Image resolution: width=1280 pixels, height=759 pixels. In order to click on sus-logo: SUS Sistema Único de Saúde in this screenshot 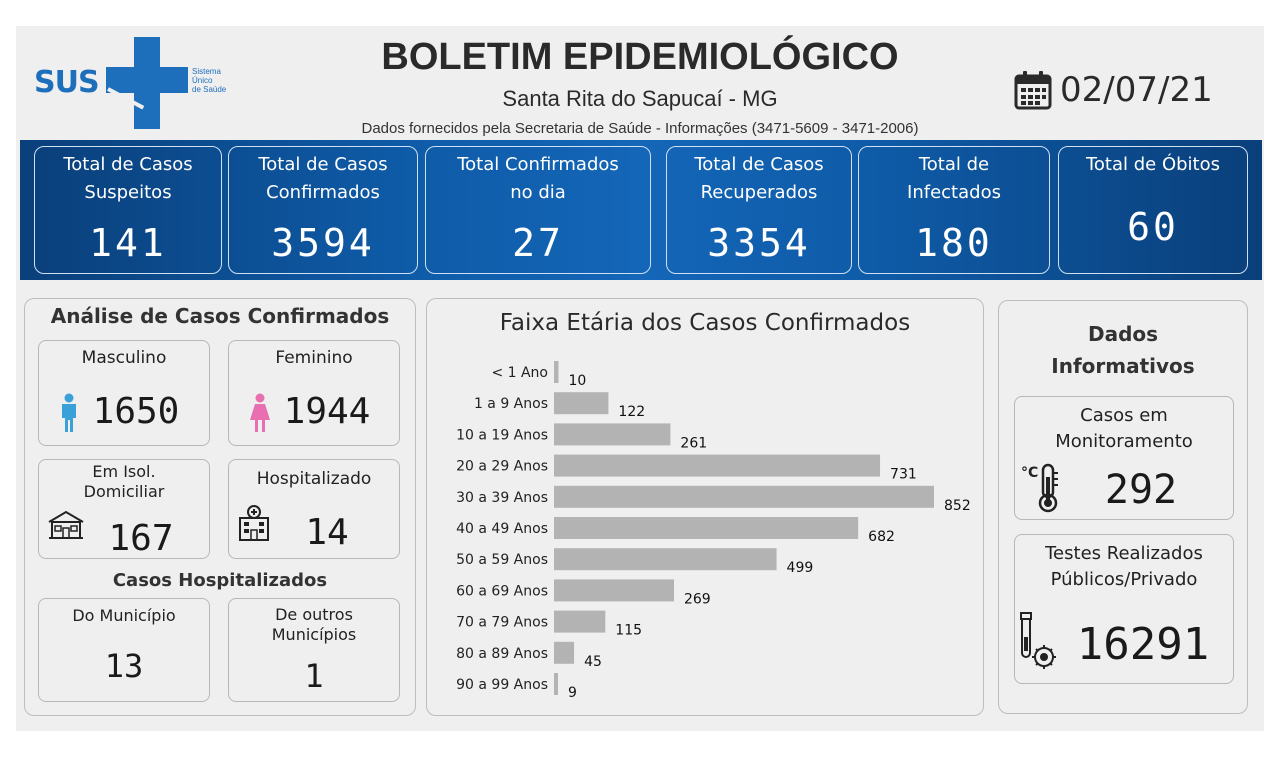, I will do `click(139, 83)`.